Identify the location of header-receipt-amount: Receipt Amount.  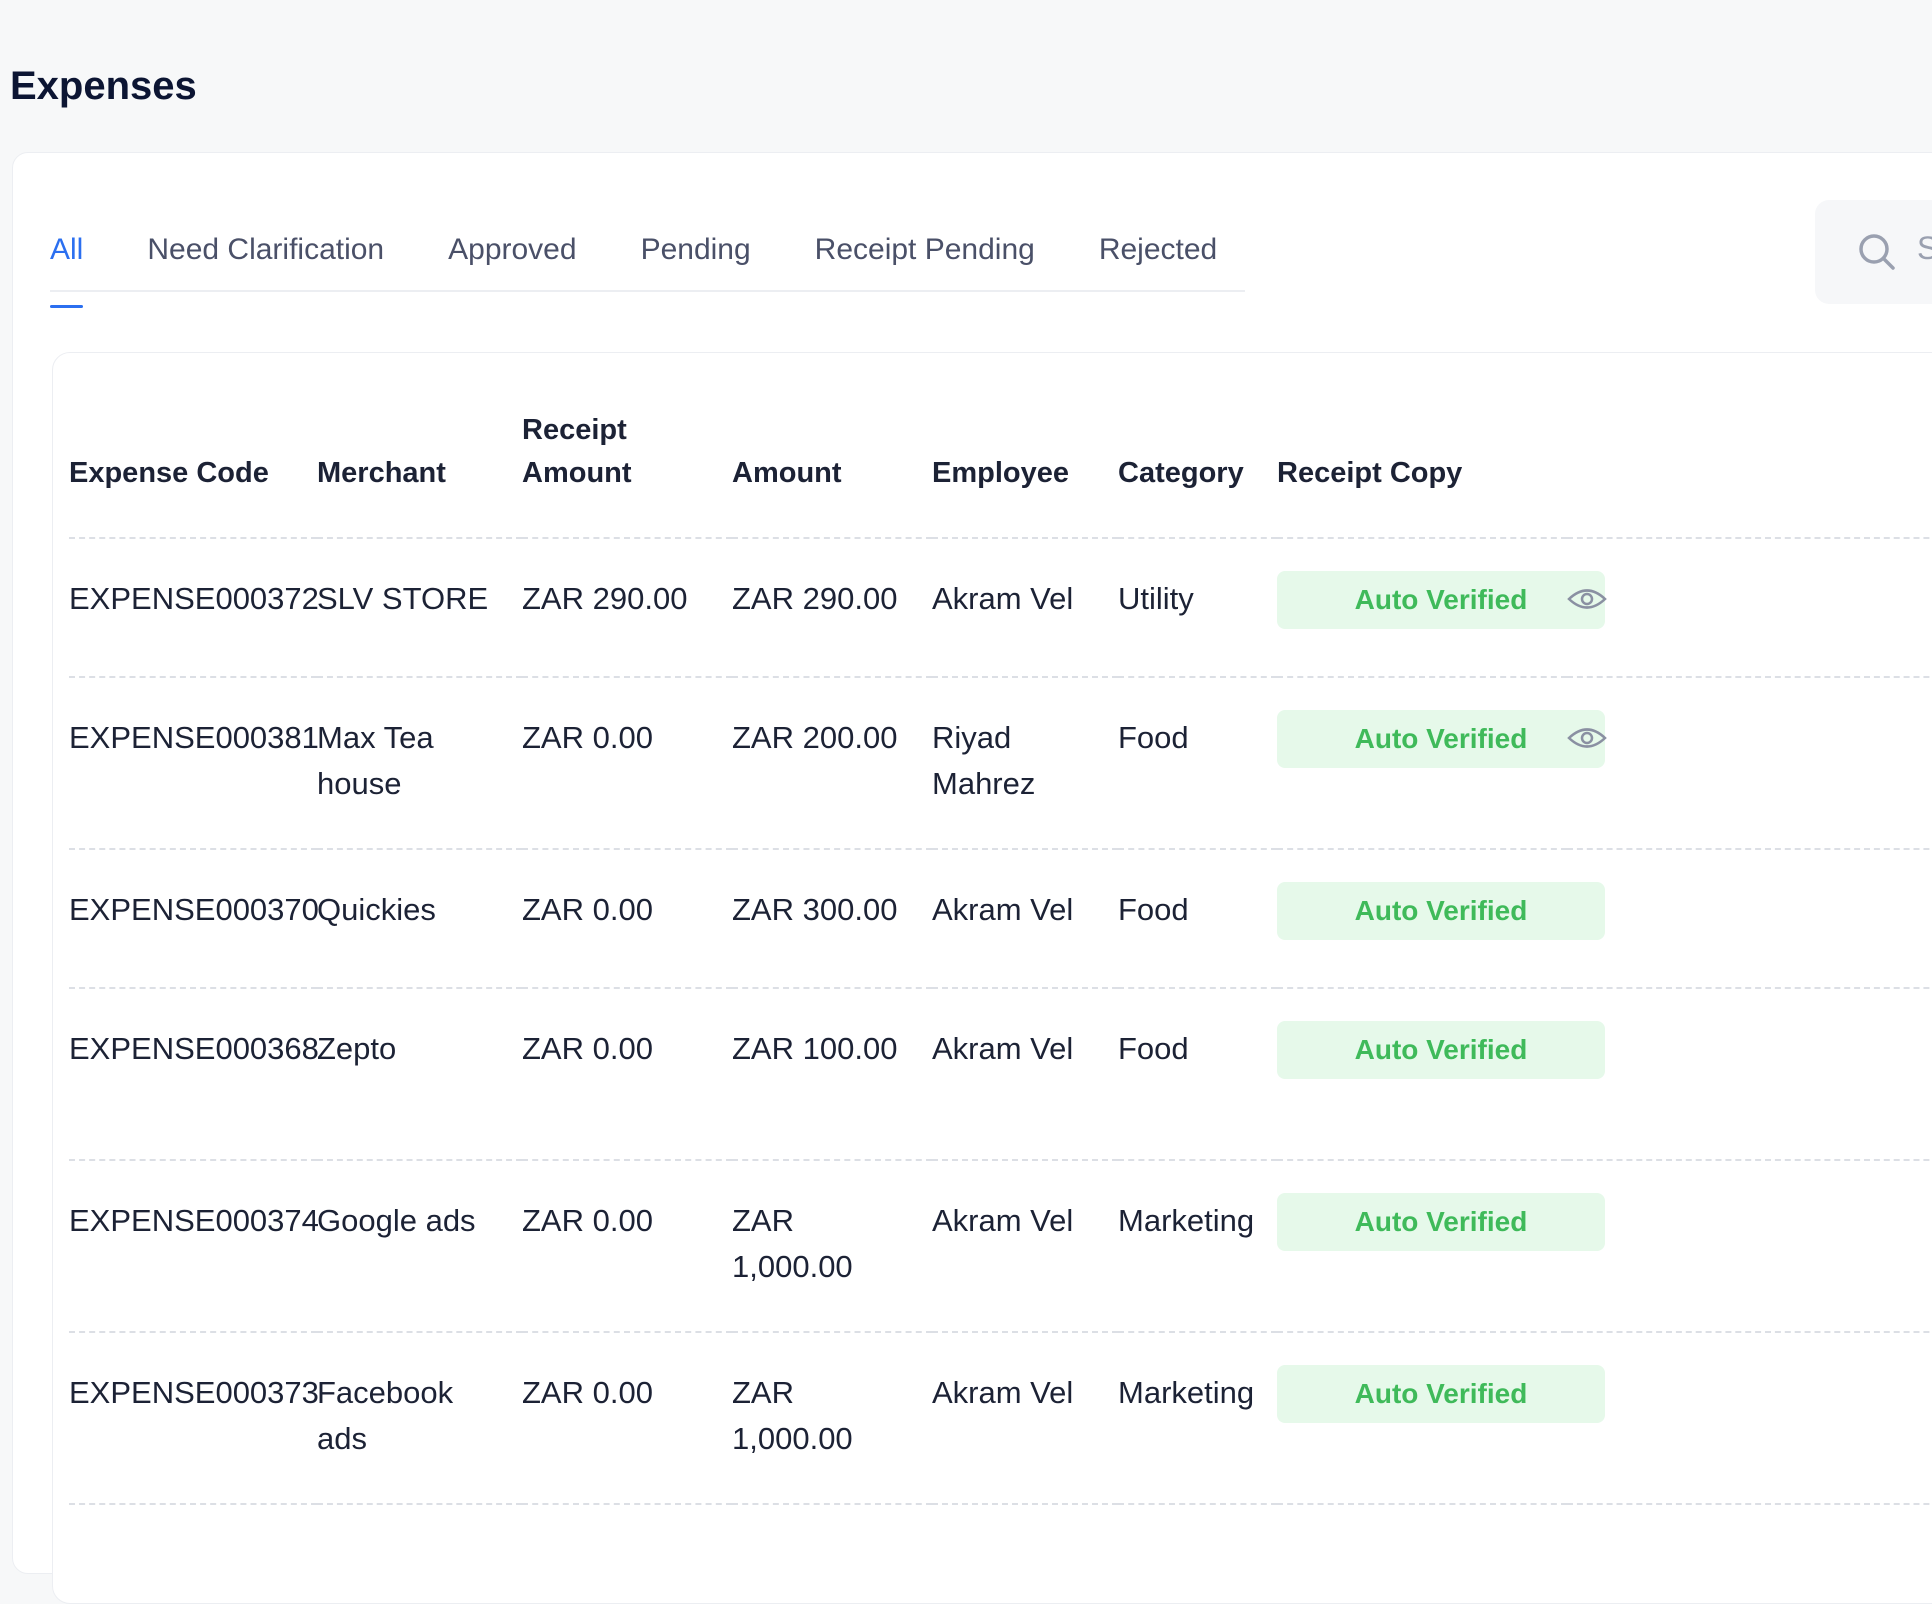
(627, 446).